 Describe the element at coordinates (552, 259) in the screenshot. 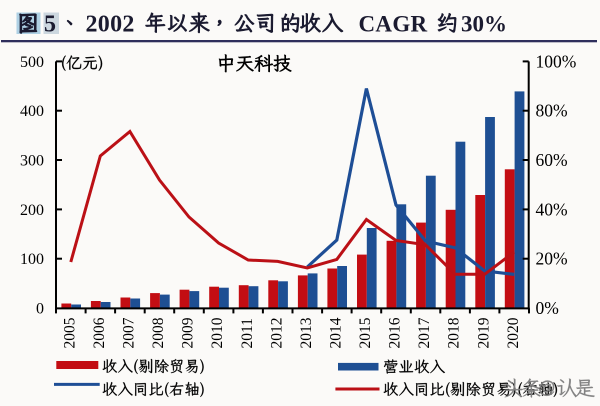

I see `svg-text: 20%` at that location.